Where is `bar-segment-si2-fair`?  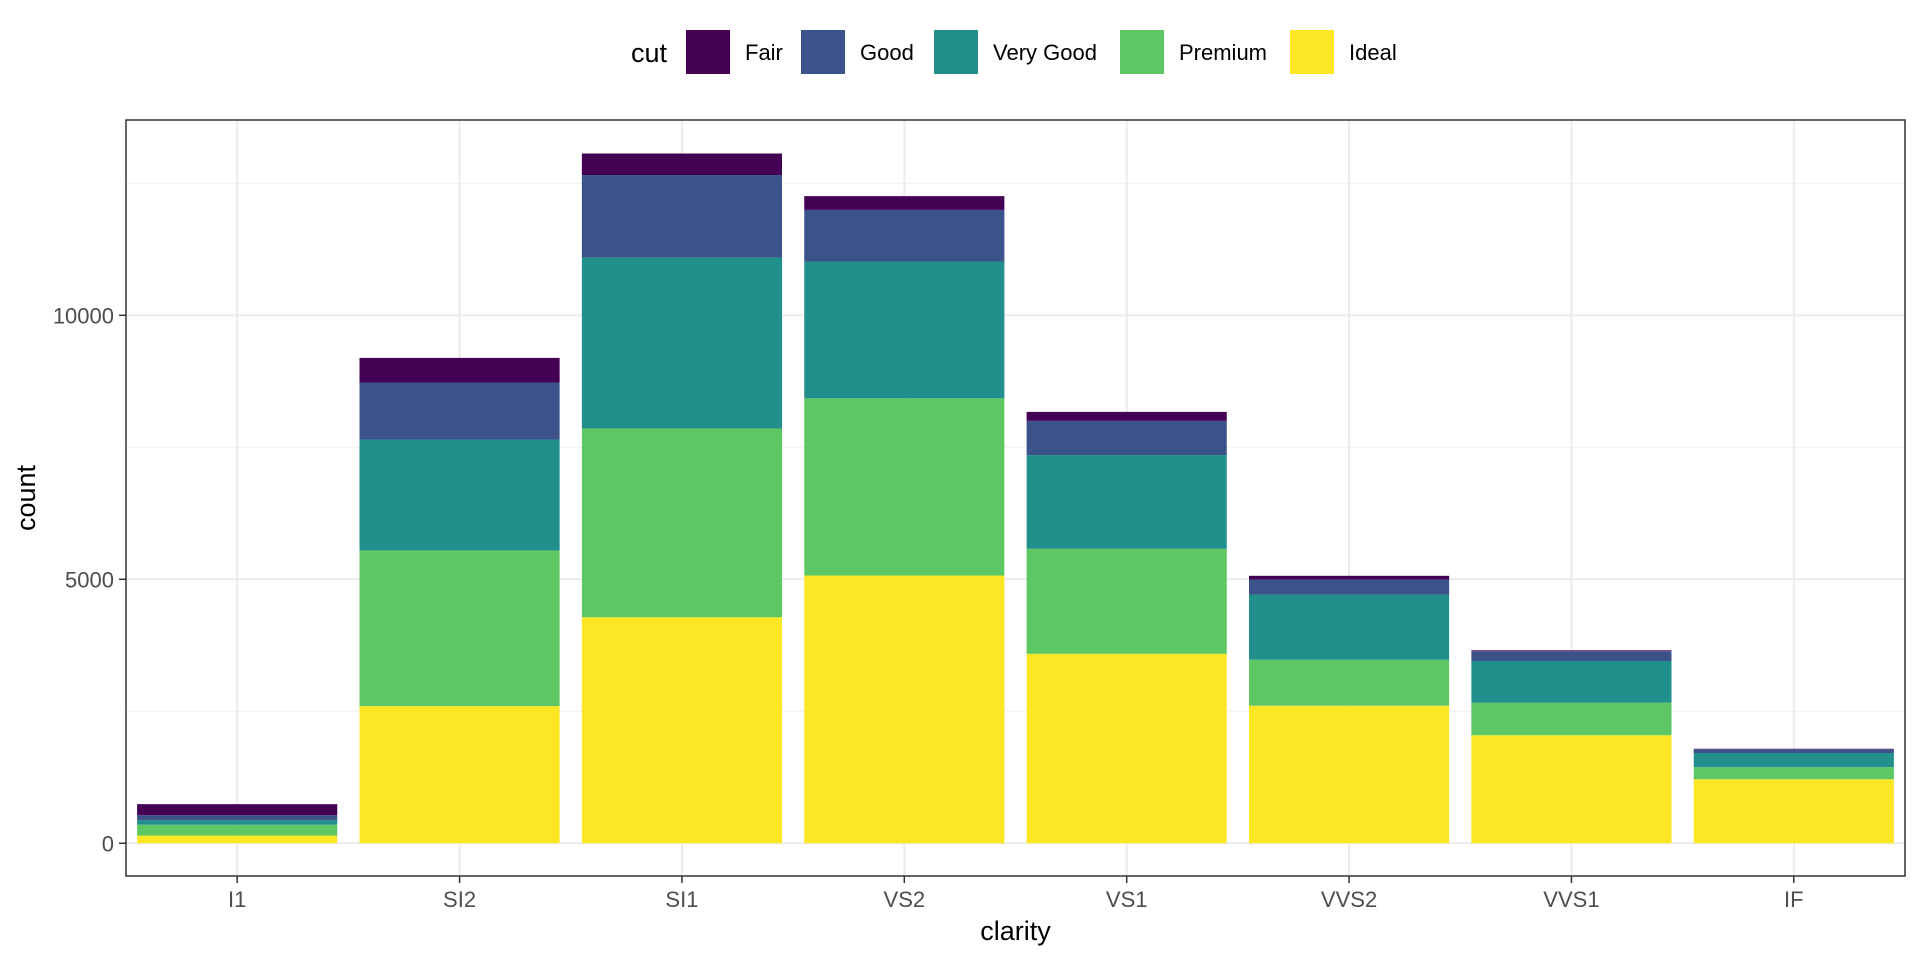 bar-segment-si2-fair is located at coordinates (459, 370).